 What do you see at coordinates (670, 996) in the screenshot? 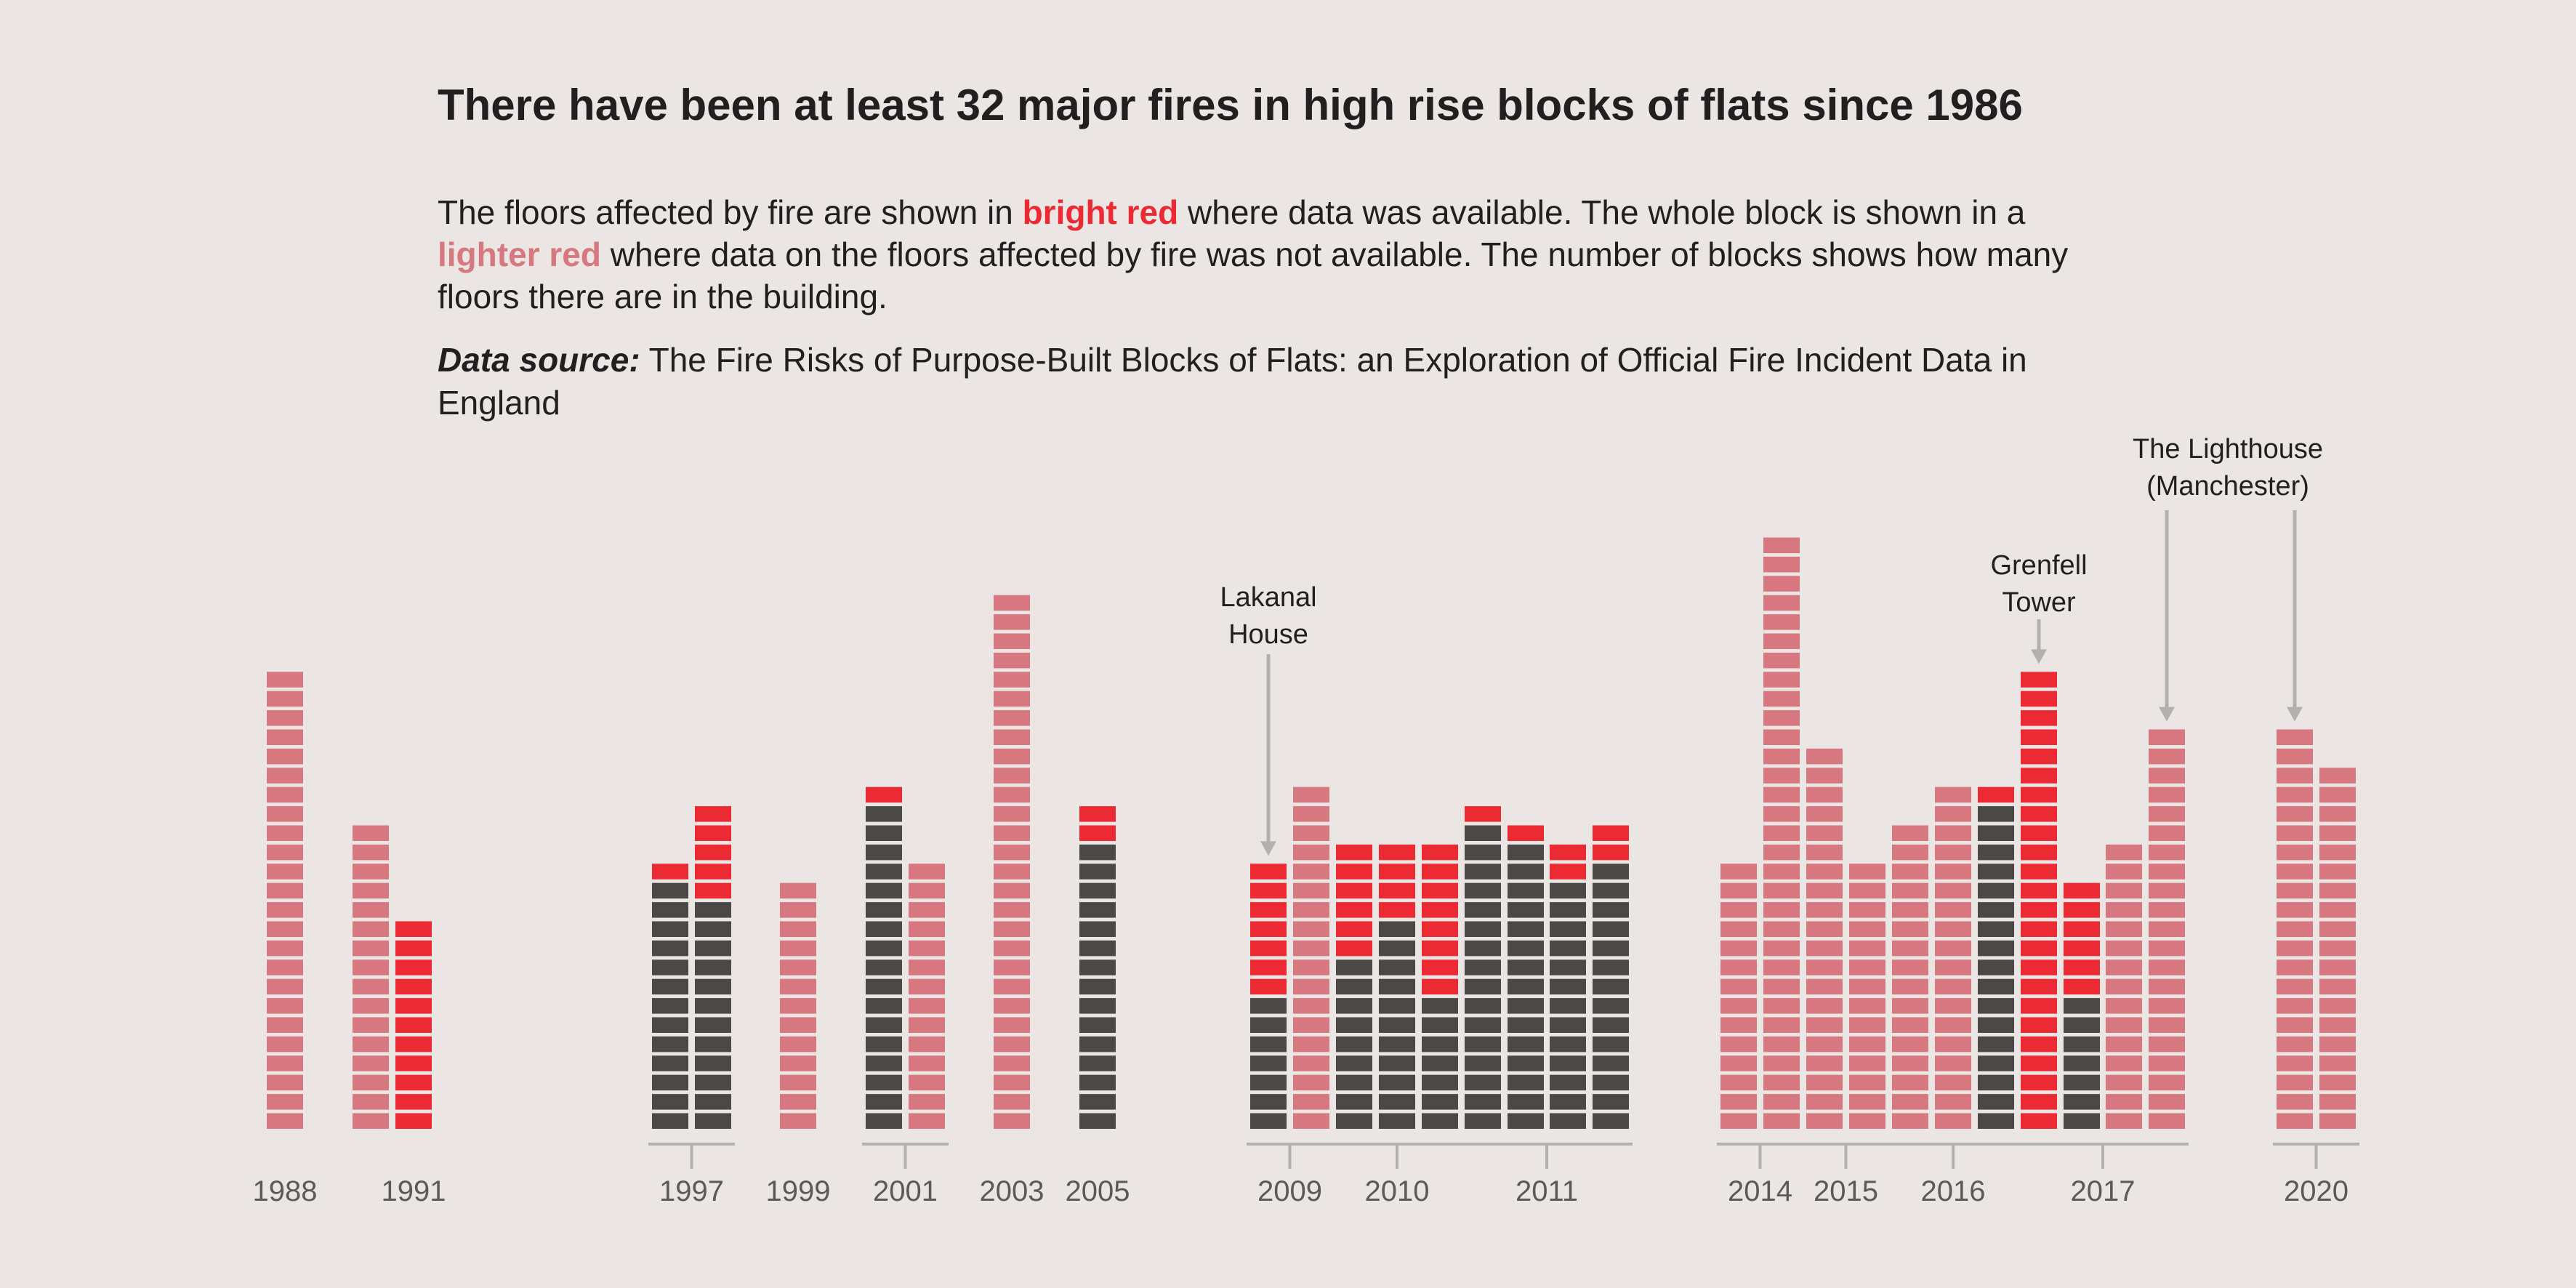
I see `building-bar-1997` at bounding box center [670, 996].